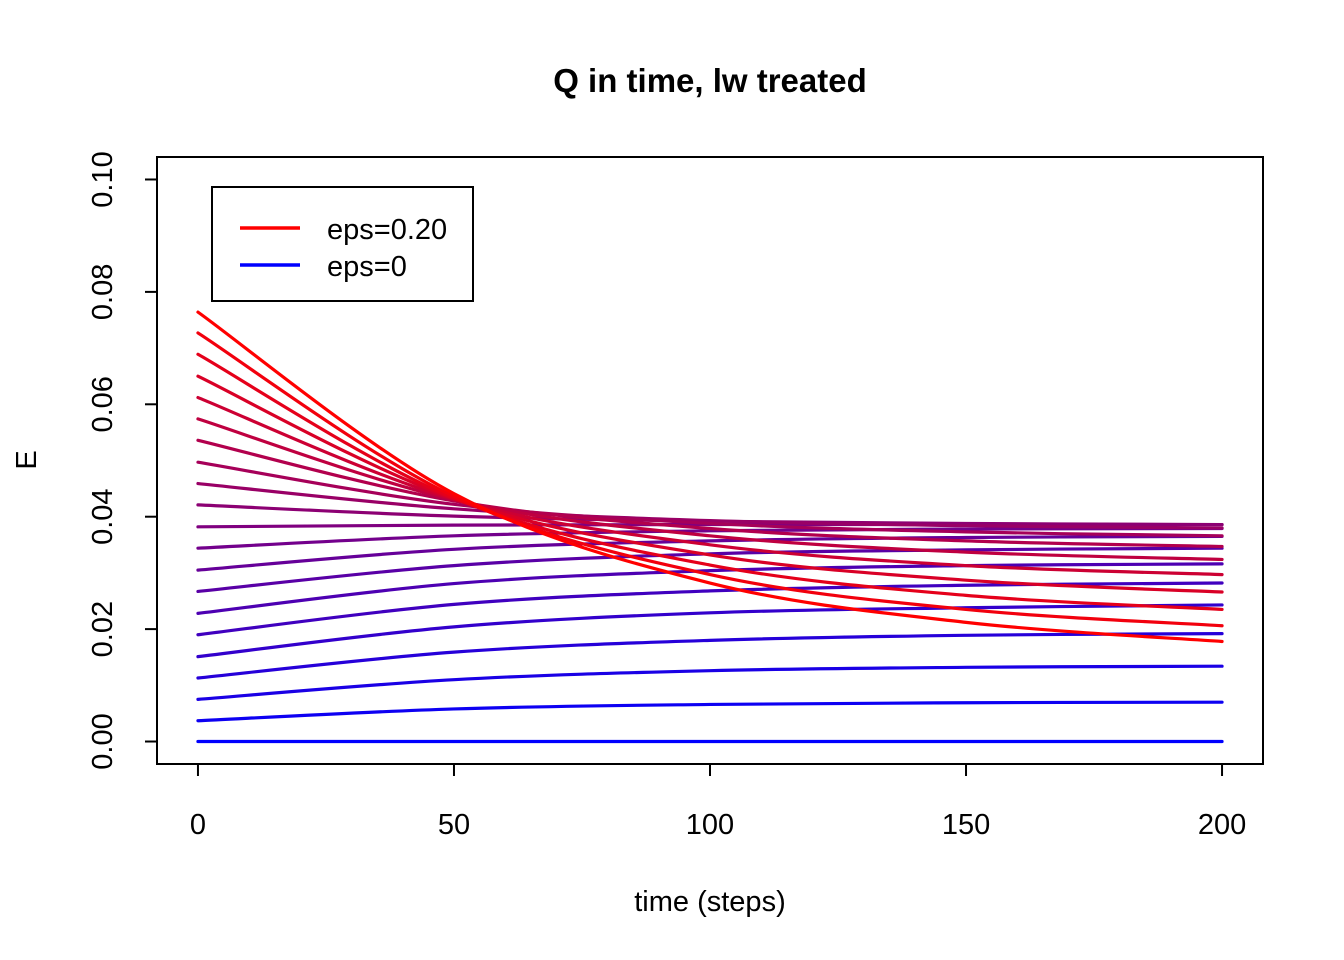 The height and width of the screenshot is (960, 1344). Describe the element at coordinates (1222, 825) in the screenshot. I see `x-tick-label: 200` at that location.